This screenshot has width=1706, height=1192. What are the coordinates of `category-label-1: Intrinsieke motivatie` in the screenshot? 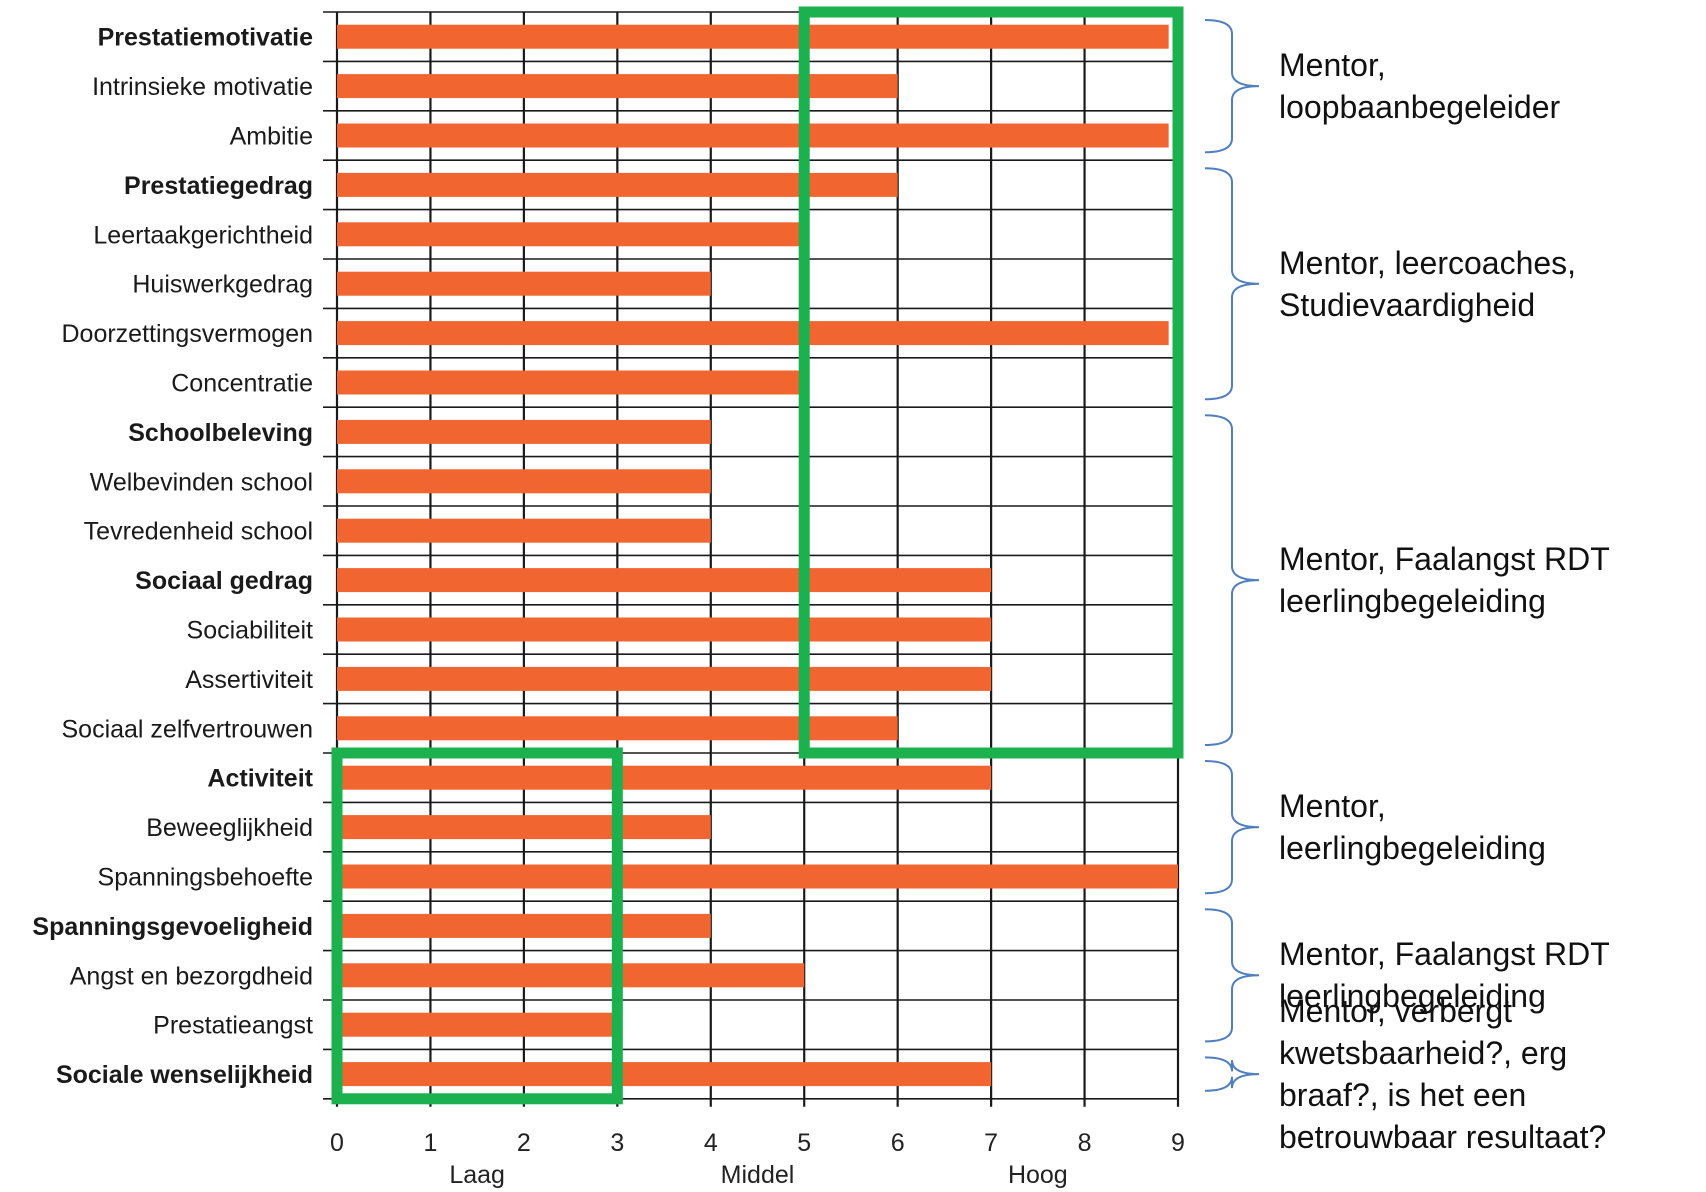 It's located at (202, 87).